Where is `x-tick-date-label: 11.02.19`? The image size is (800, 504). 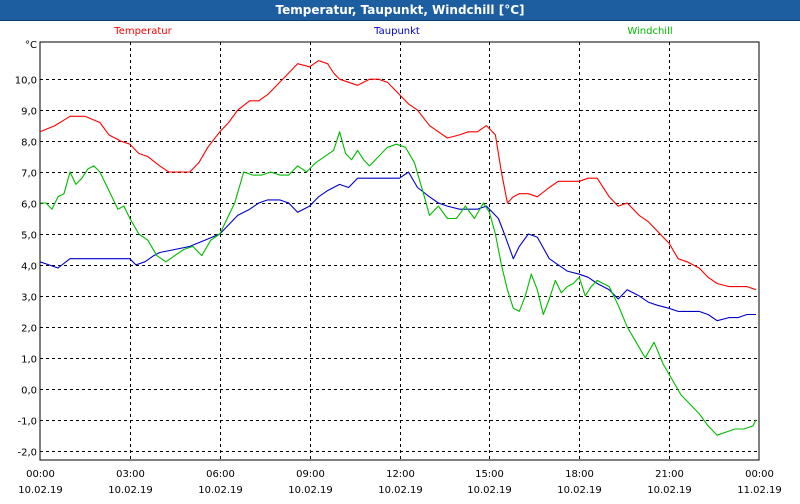
x-tick-date-label: 11.02.19 is located at coordinates (759, 490).